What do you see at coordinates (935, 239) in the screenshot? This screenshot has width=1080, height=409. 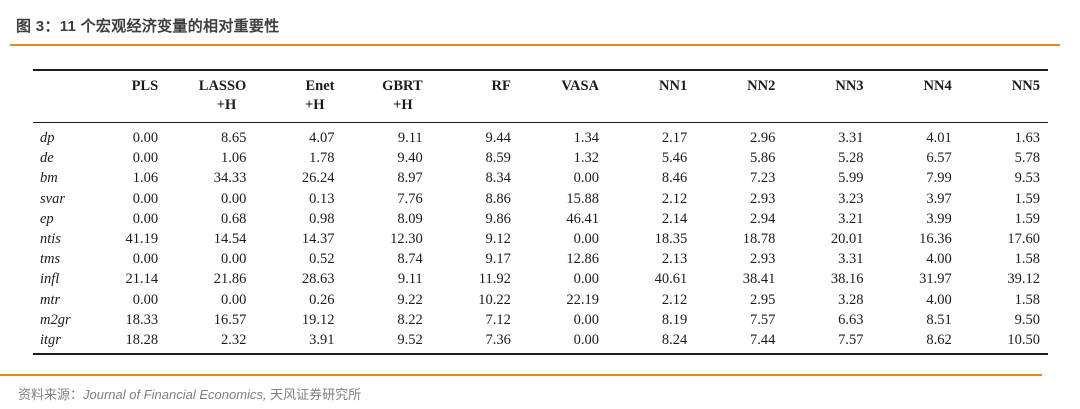 I see `table-cell: 16.36` at bounding box center [935, 239].